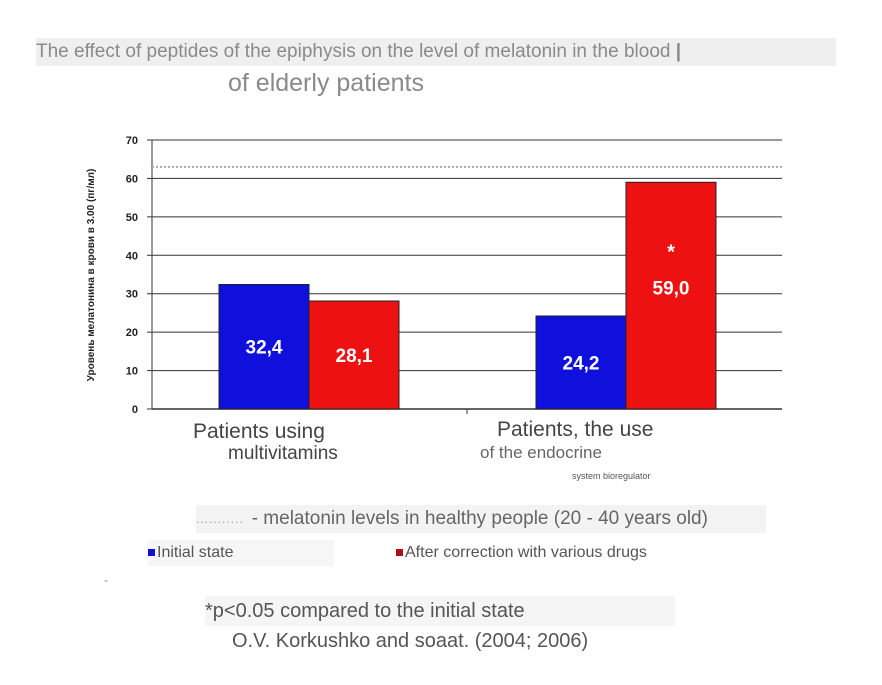 The width and height of the screenshot is (882, 685). I want to click on category-label-2-line-1: Patients, the use, so click(575, 429).